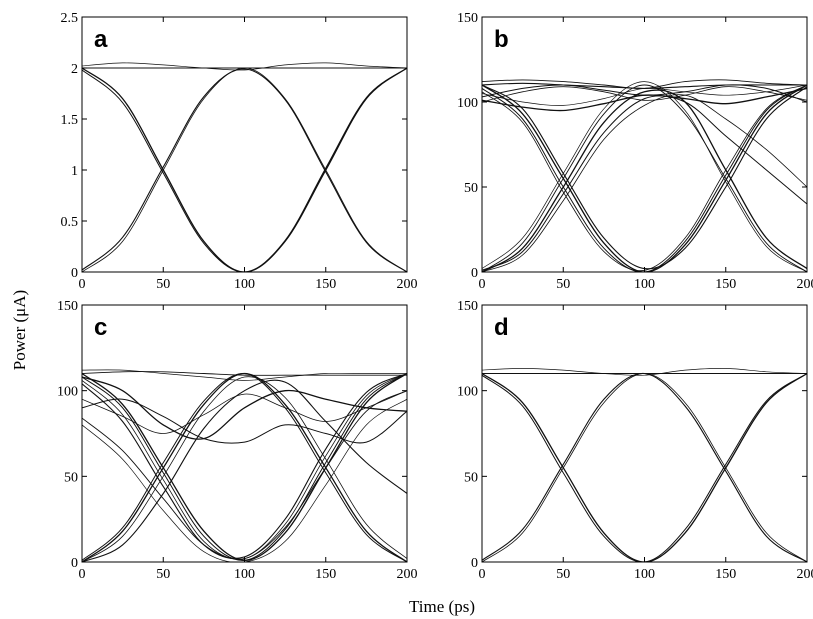 The height and width of the screenshot is (619, 813). Describe the element at coordinates (74, 171) in the screenshot. I see `y-tick-label: 1` at that location.